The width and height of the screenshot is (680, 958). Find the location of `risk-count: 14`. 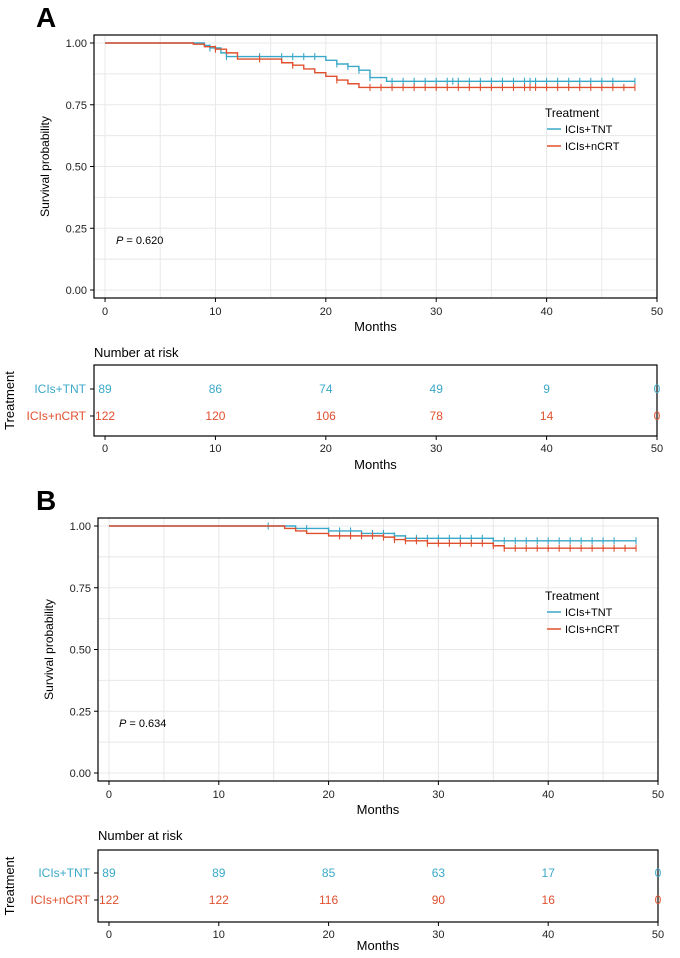

risk-count: 14 is located at coordinates (547, 416).